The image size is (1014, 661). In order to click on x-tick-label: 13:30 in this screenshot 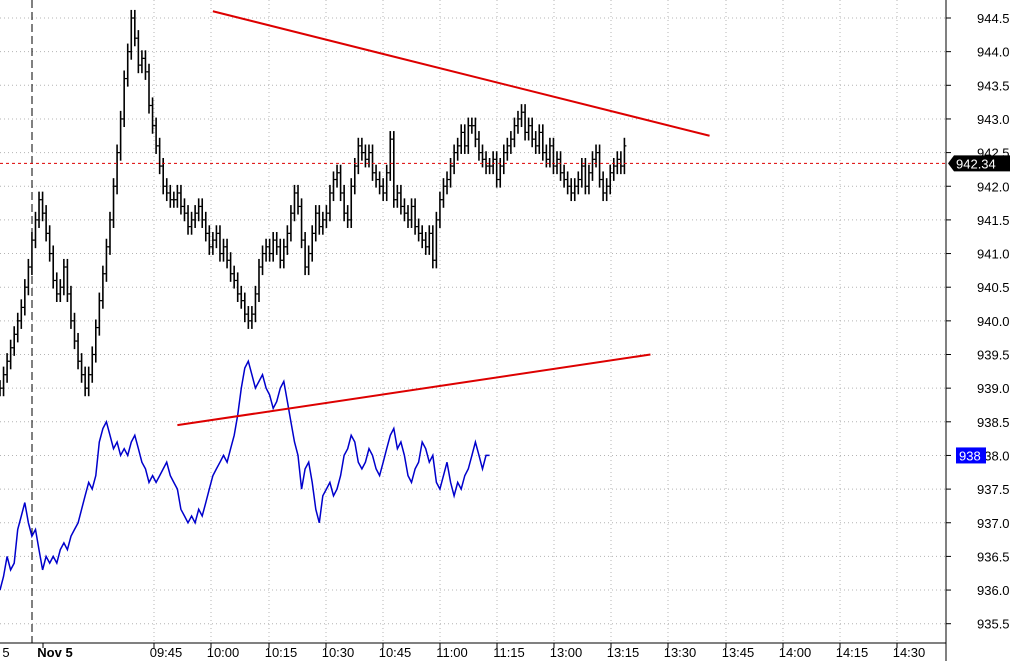, I will do `click(680, 652)`.